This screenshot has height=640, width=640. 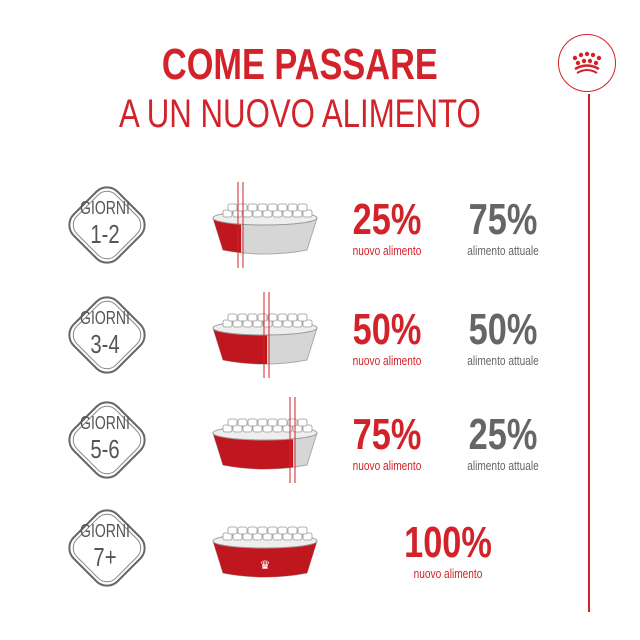 What do you see at coordinates (105, 234) in the screenshot?
I see `days-label: 1-2` at bounding box center [105, 234].